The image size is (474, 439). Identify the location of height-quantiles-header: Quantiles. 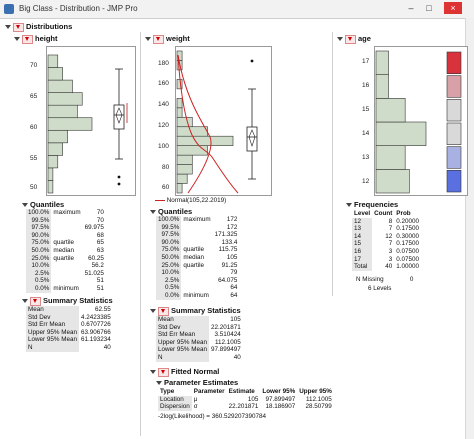
(43, 204).